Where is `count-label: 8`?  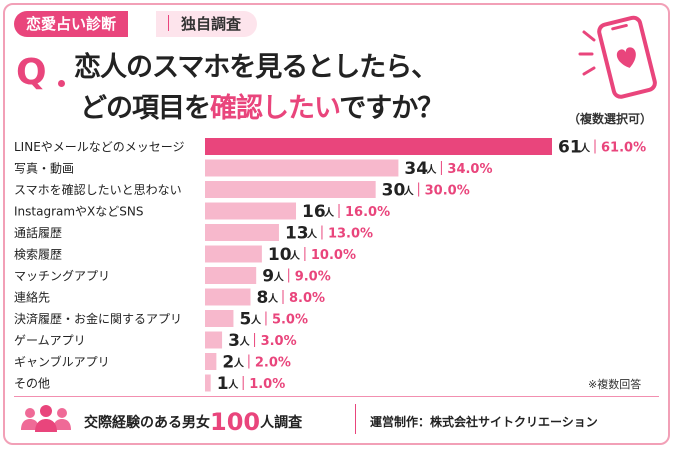 count-label: 8 is located at coordinates (263, 298).